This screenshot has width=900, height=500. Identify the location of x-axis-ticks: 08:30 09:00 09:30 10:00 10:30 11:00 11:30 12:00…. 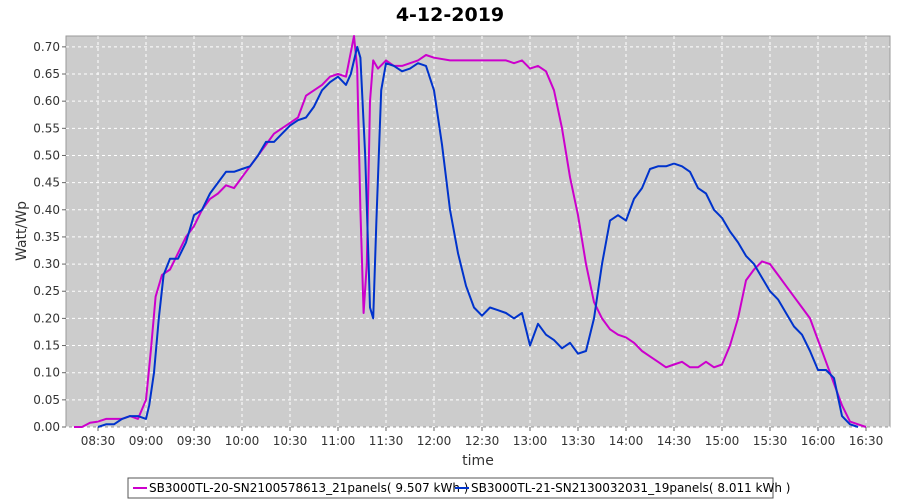
(482, 437).